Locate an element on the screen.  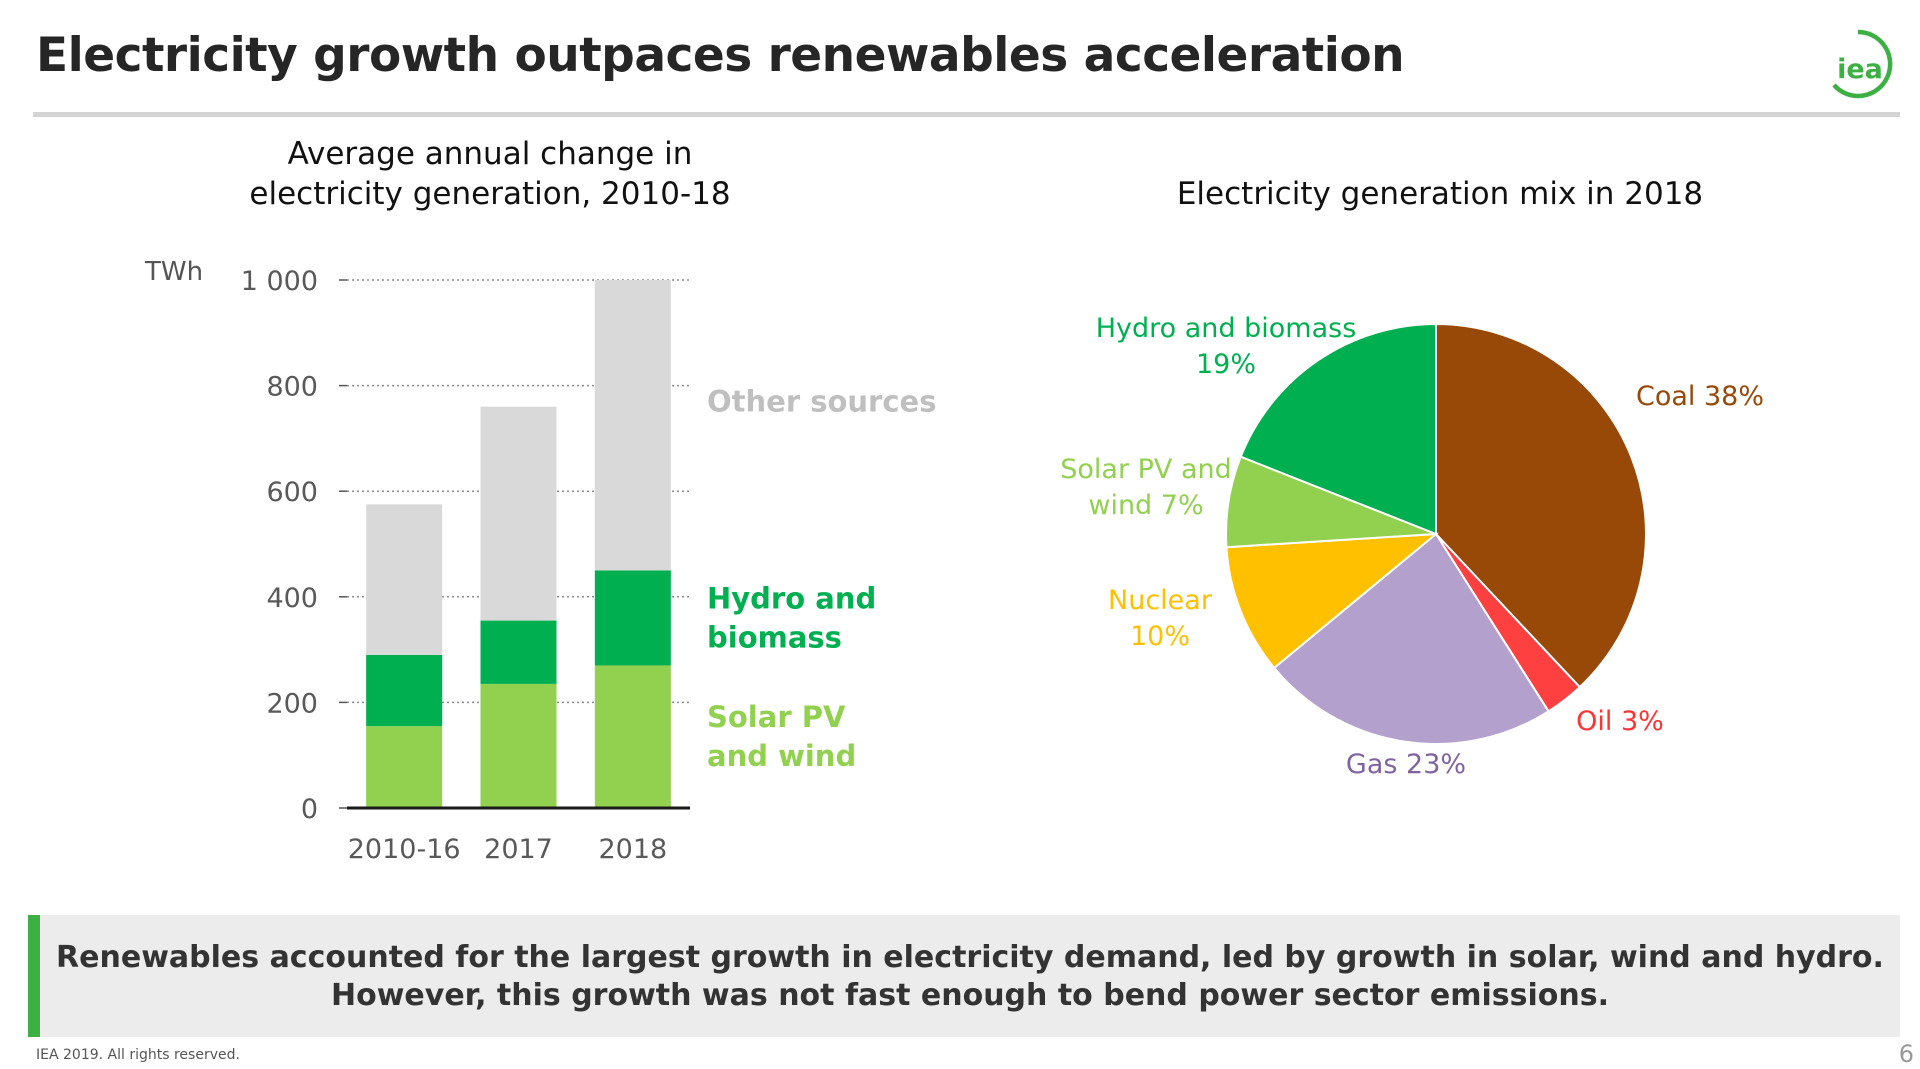
iea-logo: iea is located at coordinates (1862, 64).